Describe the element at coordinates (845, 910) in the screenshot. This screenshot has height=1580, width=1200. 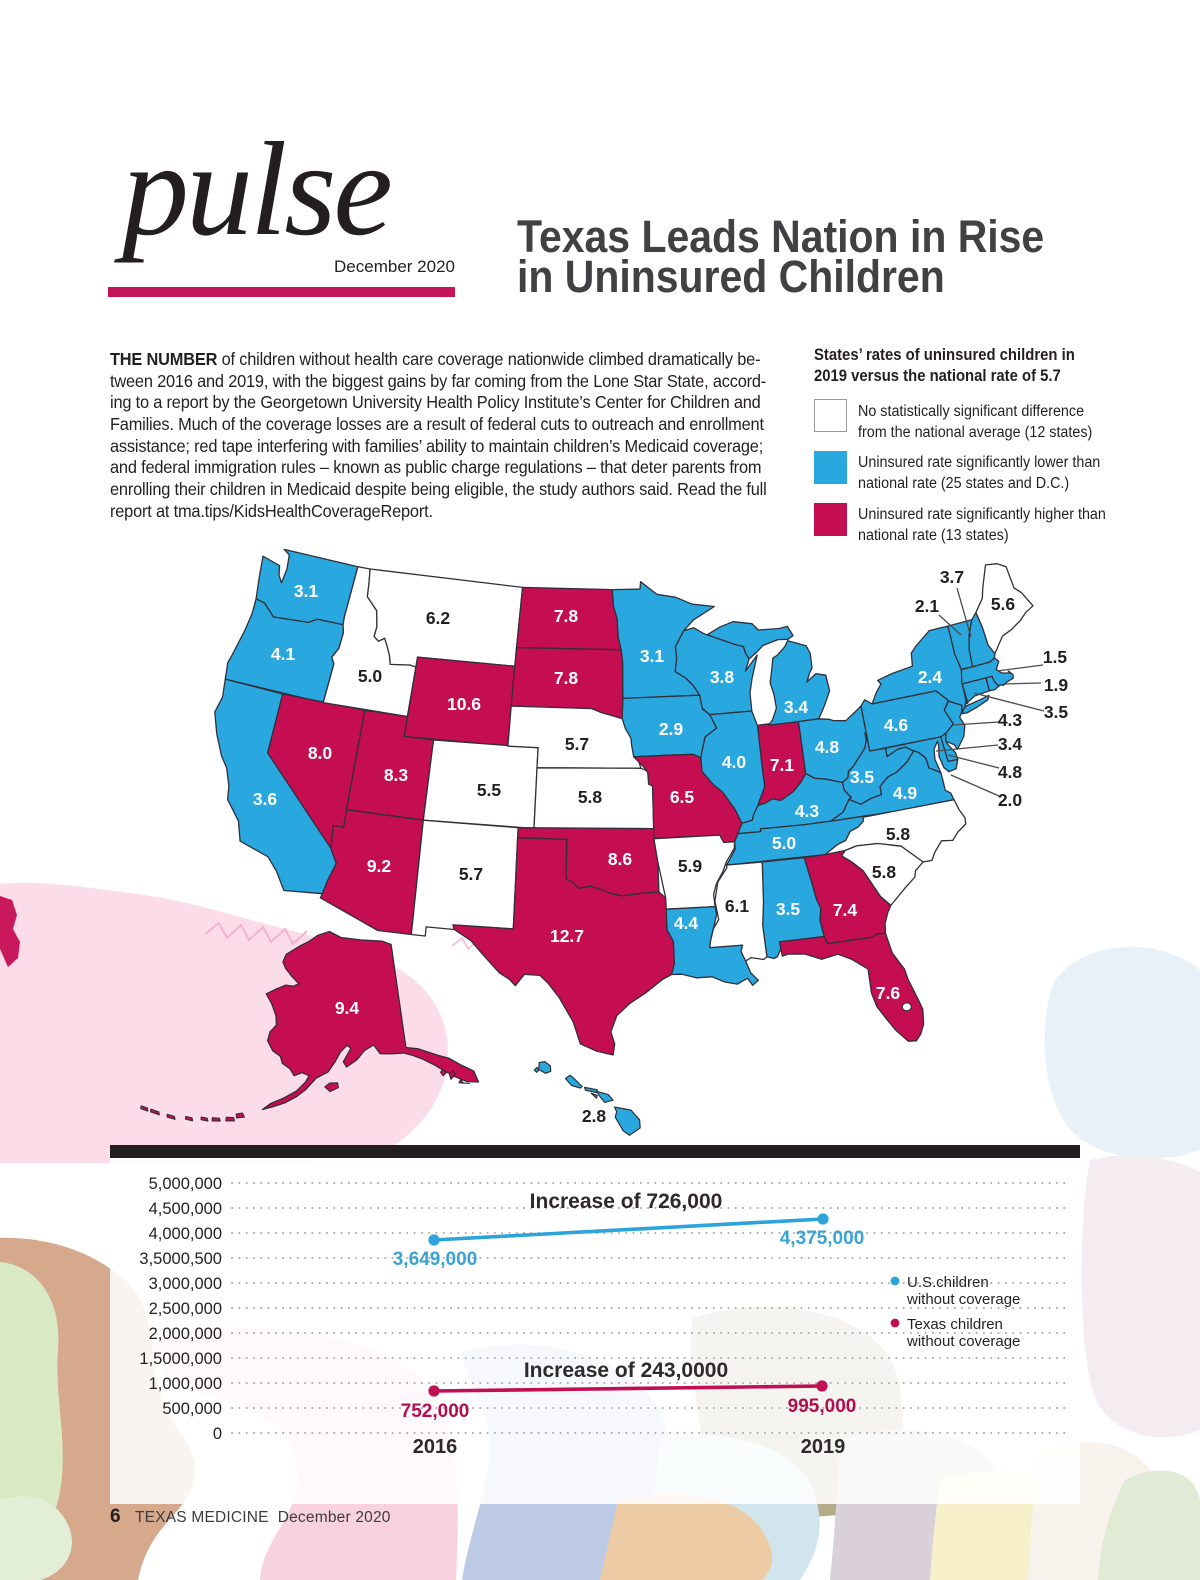
I see `svg-text: 7.4` at that location.